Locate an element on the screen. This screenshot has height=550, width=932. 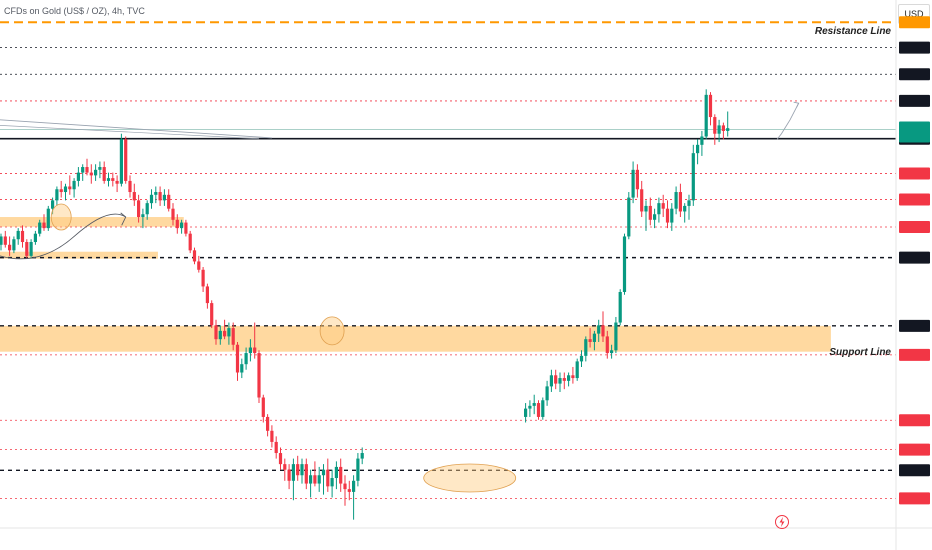
symbol-title: CFDs on Gold (US$ / OZ), 4h, TVC is located at coordinates (74, 11).